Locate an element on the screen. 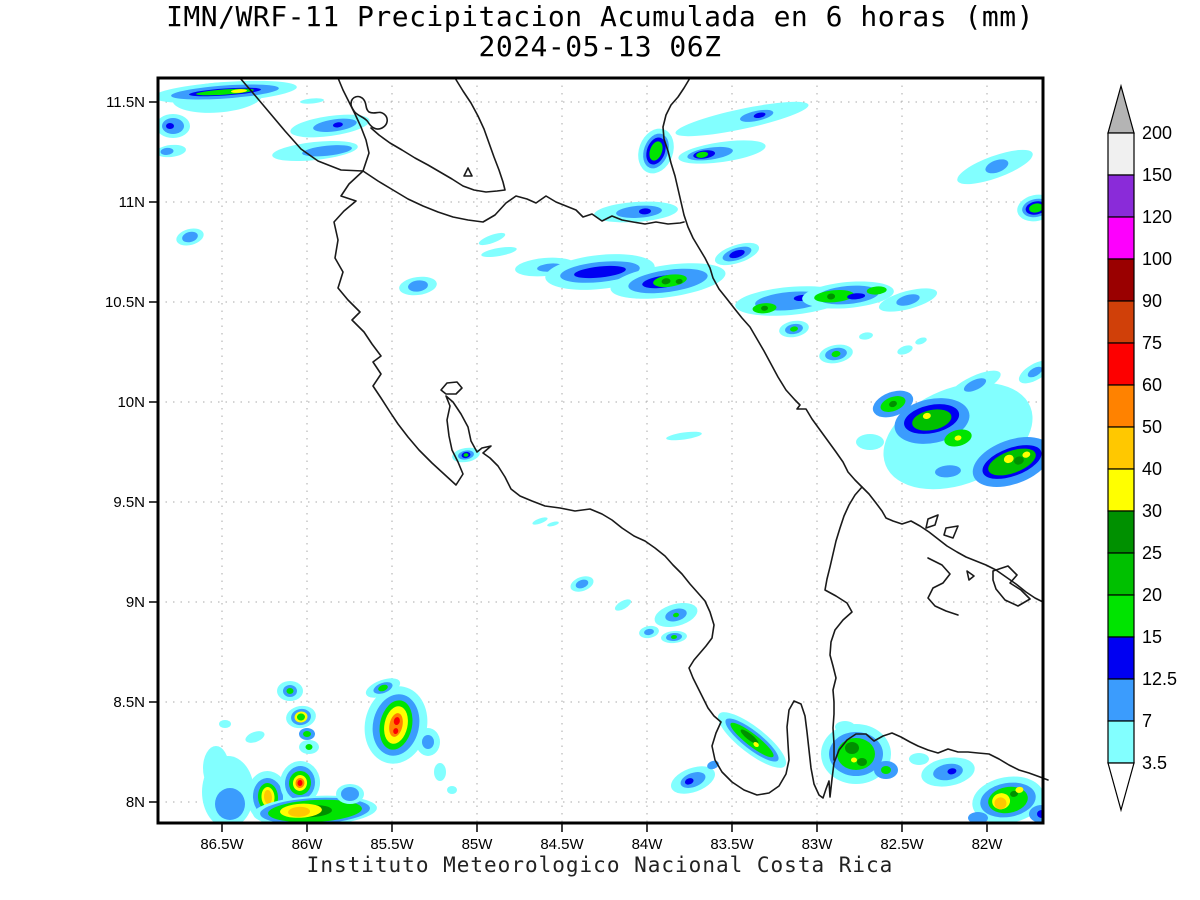 This screenshot has width=1200, height=900. lat-tick-label: 11N is located at coordinates (132, 202).